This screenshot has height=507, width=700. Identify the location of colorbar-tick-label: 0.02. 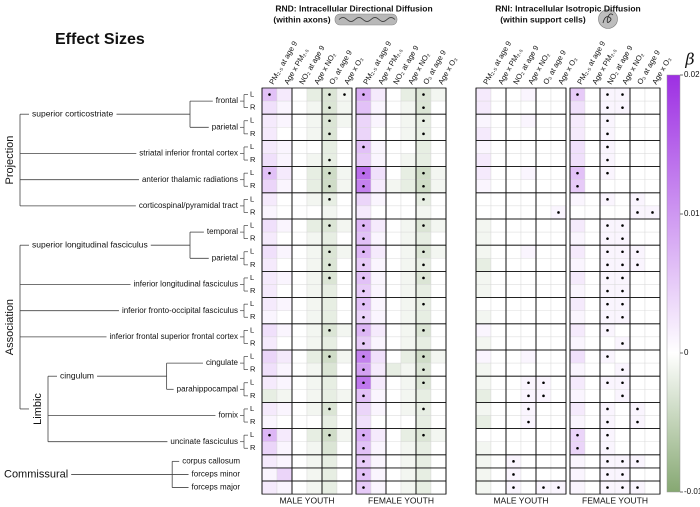
(692, 74).